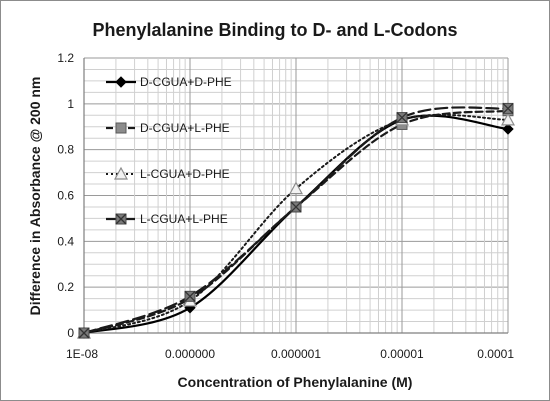 The height and width of the screenshot is (401, 550). What do you see at coordinates (495, 354) in the screenshot?
I see `x-tick-label: 0.0001` at bounding box center [495, 354].